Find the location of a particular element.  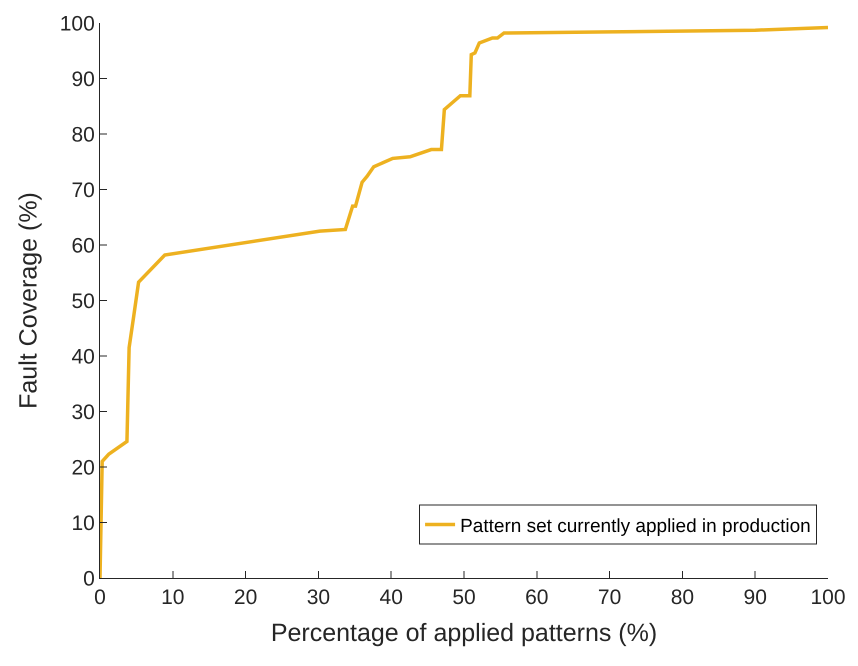

x-tick-label: 90 is located at coordinates (755, 598).